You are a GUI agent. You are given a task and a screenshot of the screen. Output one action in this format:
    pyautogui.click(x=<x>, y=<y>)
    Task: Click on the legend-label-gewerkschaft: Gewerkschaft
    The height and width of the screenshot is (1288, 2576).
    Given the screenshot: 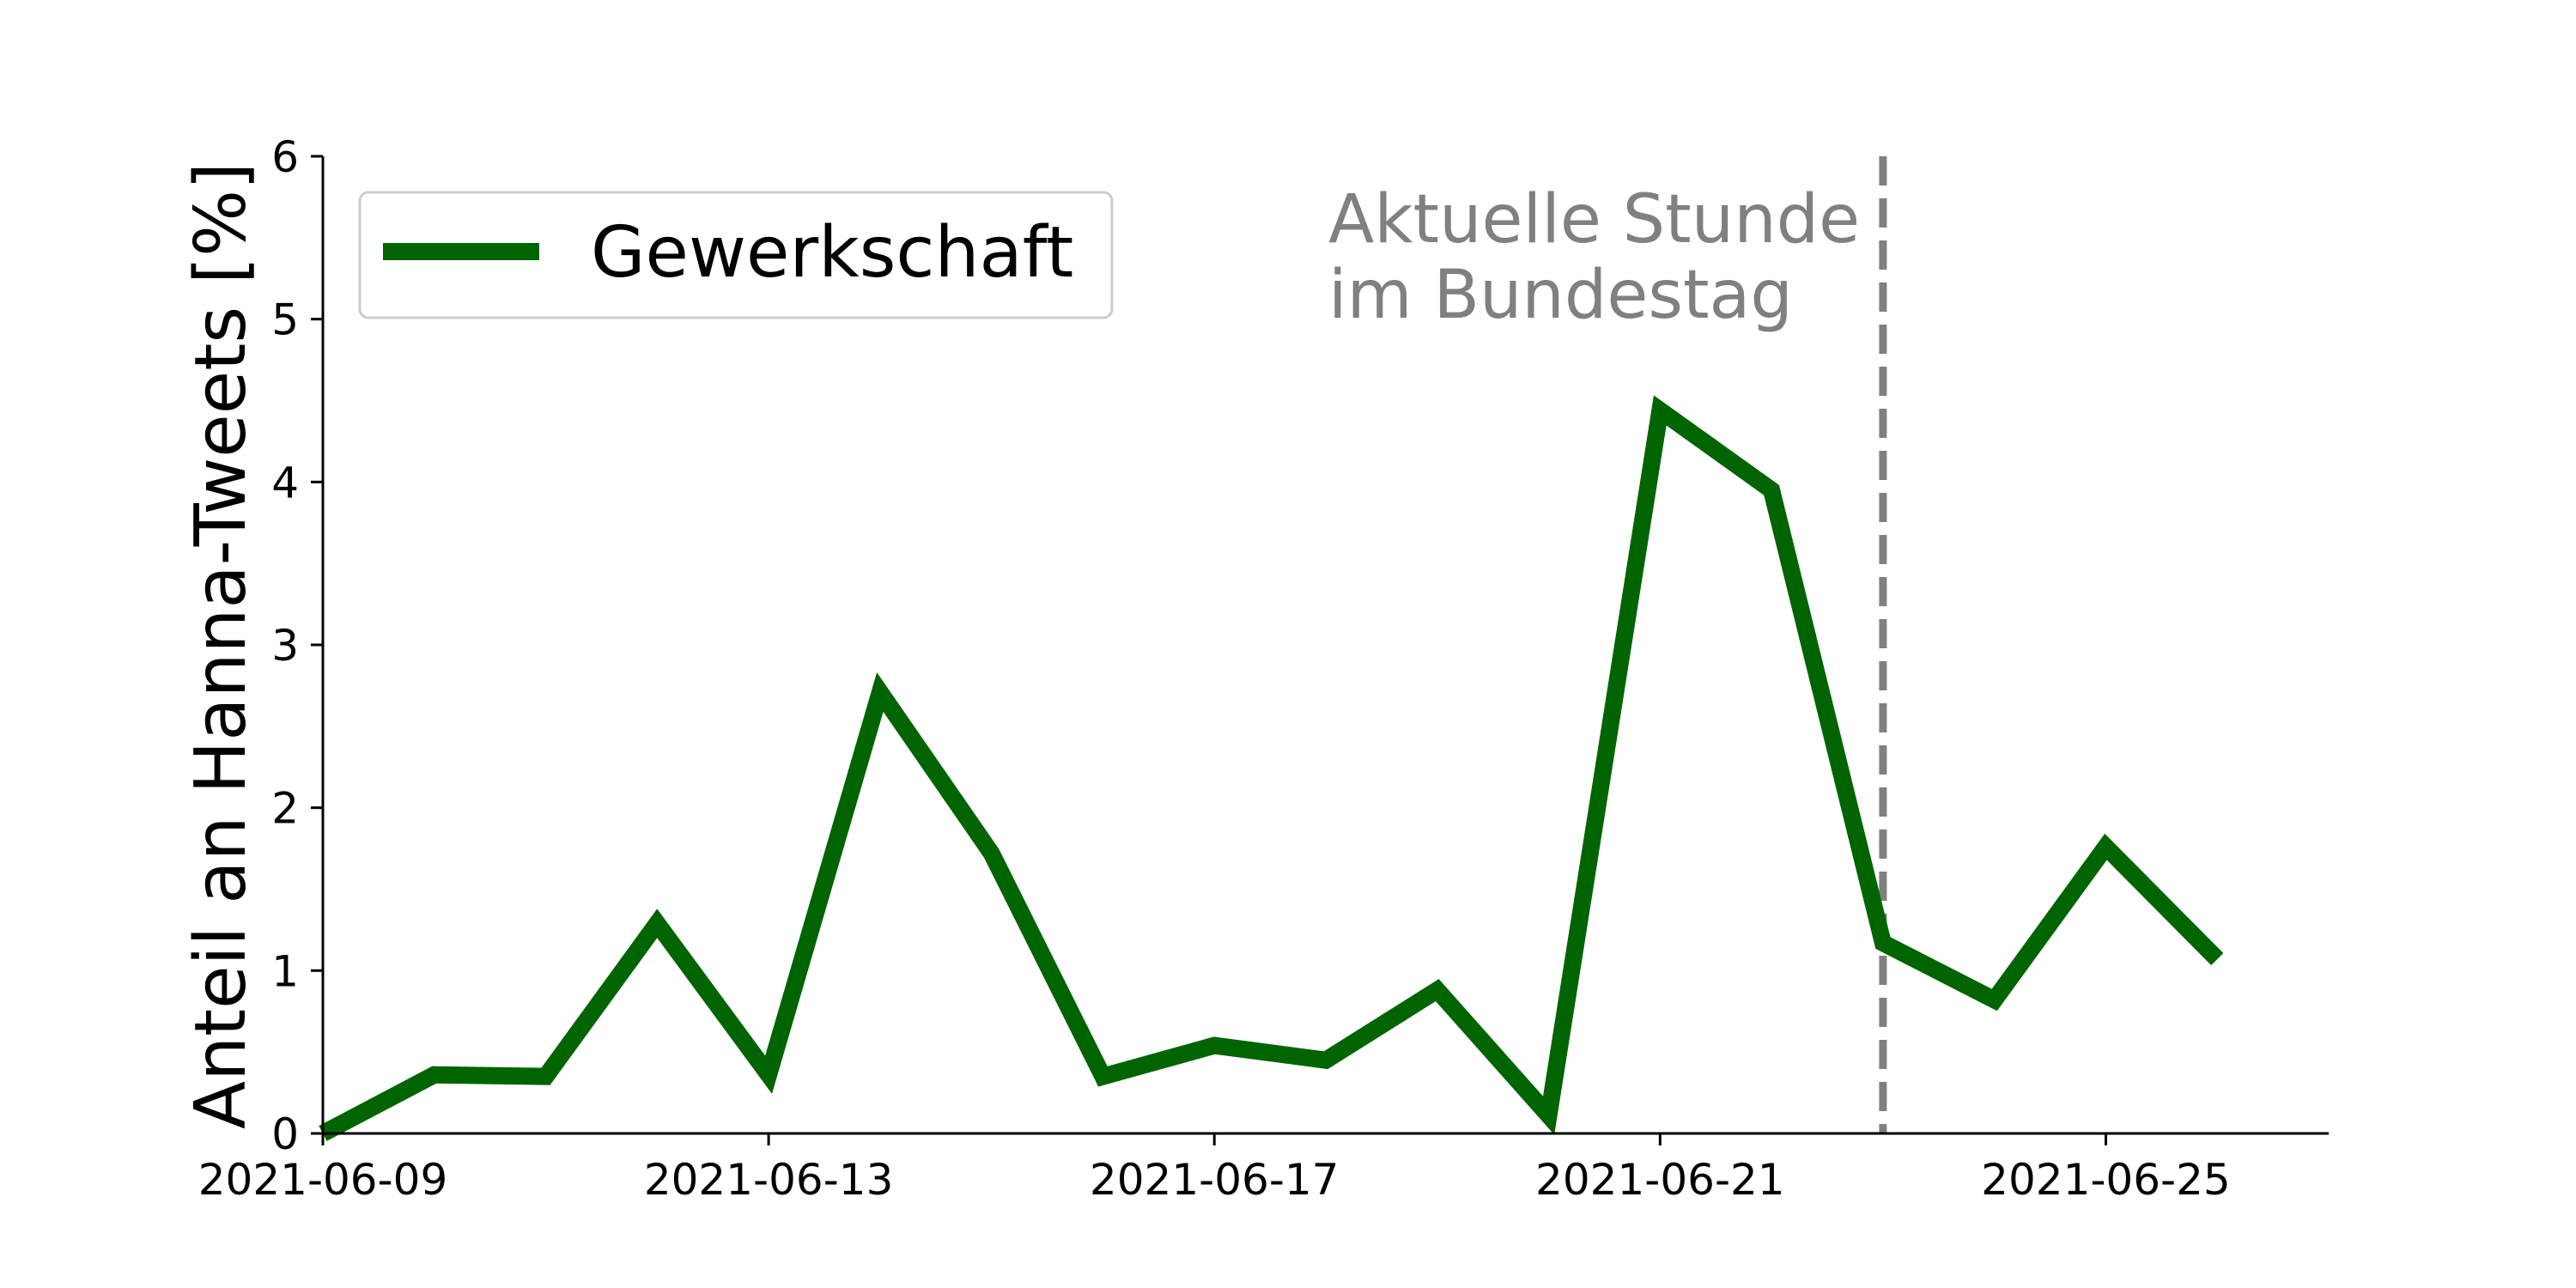 What is the action you would take?
    pyautogui.click(x=832, y=253)
    